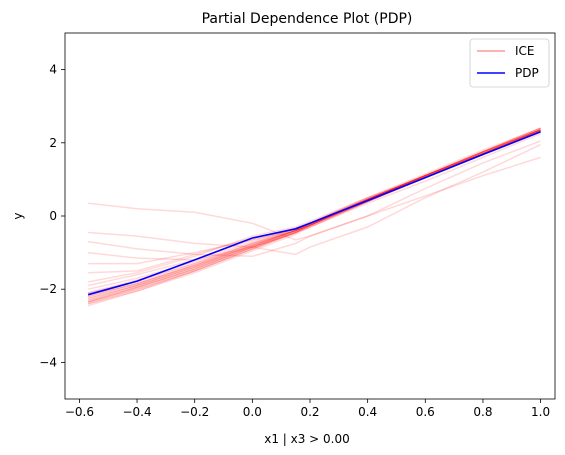  What do you see at coordinates (48, 362) in the screenshot?
I see `y-tick-label: −4` at bounding box center [48, 362].